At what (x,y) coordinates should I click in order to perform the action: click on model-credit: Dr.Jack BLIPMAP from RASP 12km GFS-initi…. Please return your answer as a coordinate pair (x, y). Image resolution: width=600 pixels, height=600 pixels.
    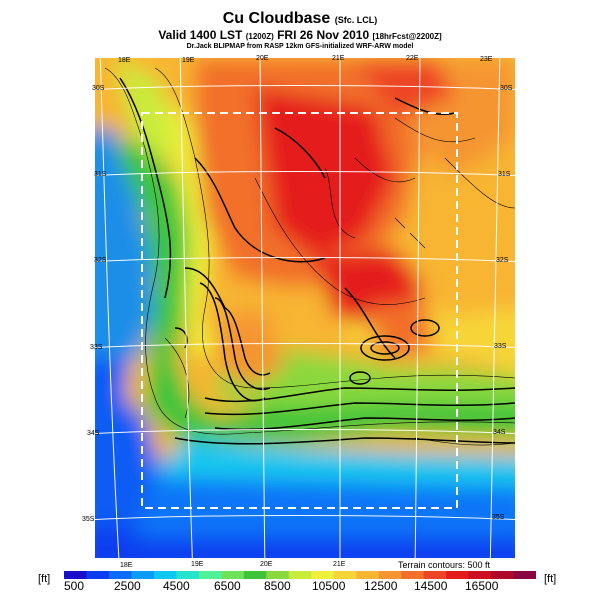
    Looking at the image, I should click on (300, 46).